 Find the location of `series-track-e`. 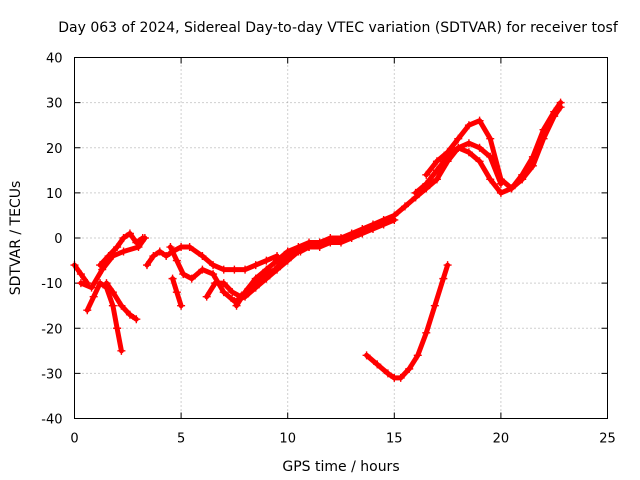

series-track-e is located at coordinates (121, 249).